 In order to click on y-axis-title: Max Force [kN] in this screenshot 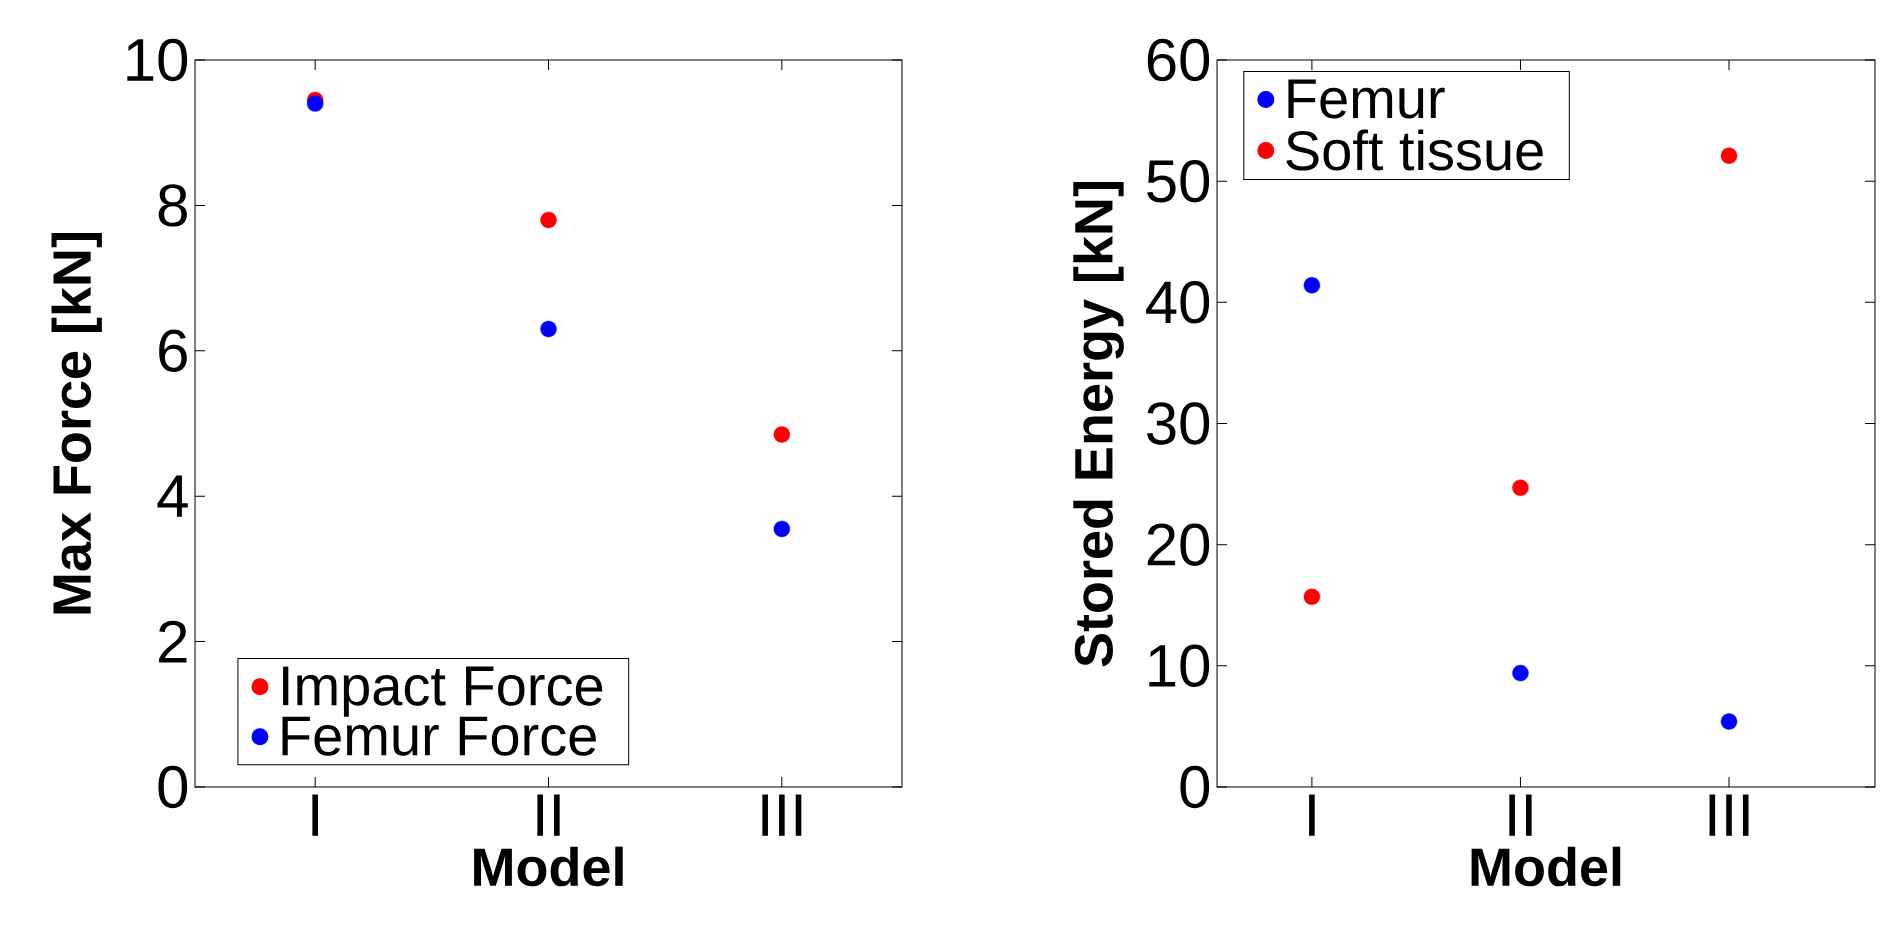, I will do `click(76, 423)`.